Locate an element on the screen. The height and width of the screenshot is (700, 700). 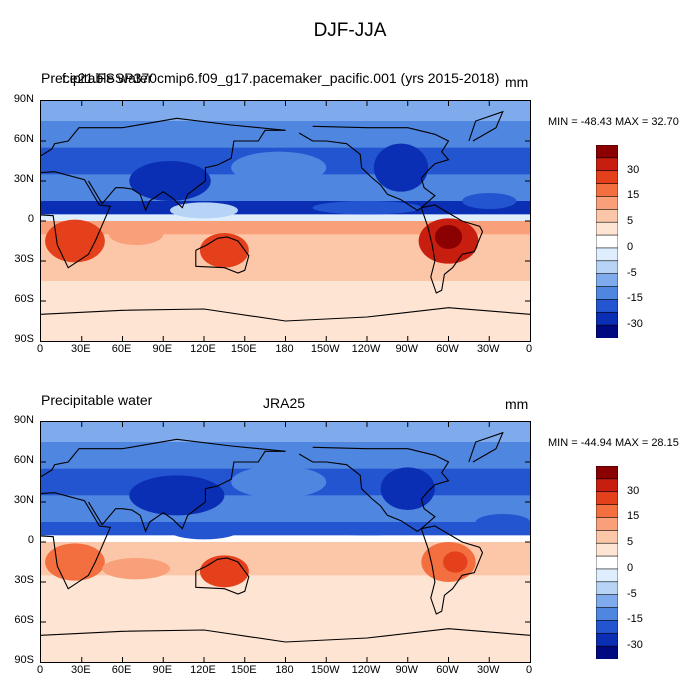
colorbar-tick-label: 15 is located at coordinates (633, 195).